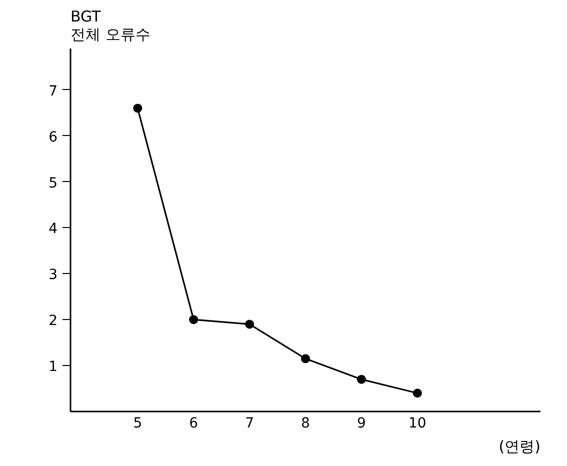  Describe the element at coordinates (53, 367) in the screenshot. I see `y-tick-label: 1` at that location.